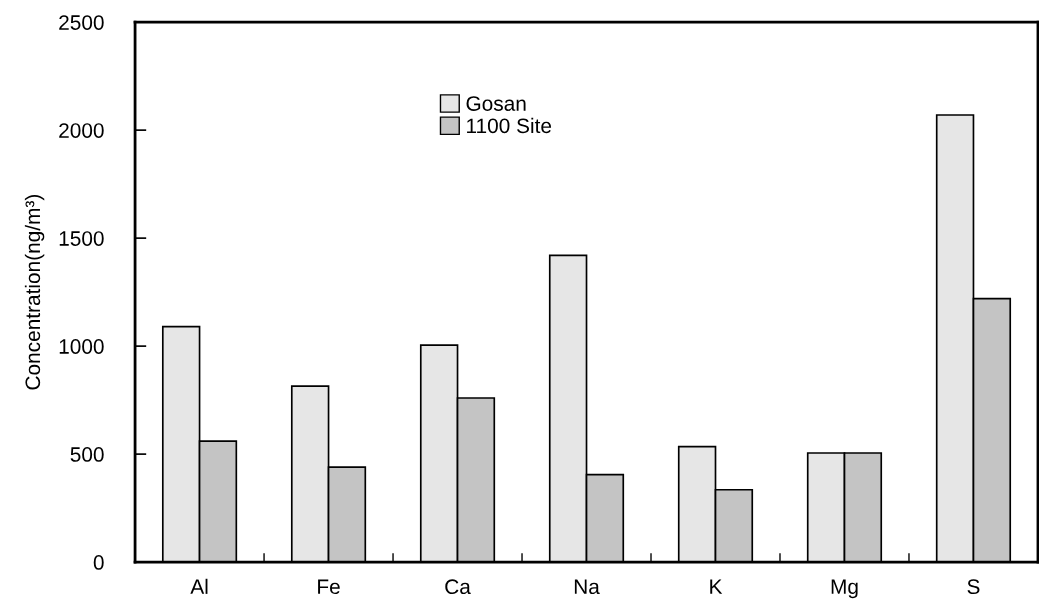  What do you see at coordinates (87, 454) in the screenshot?
I see `y-tick-label: 500` at bounding box center [87, 454].